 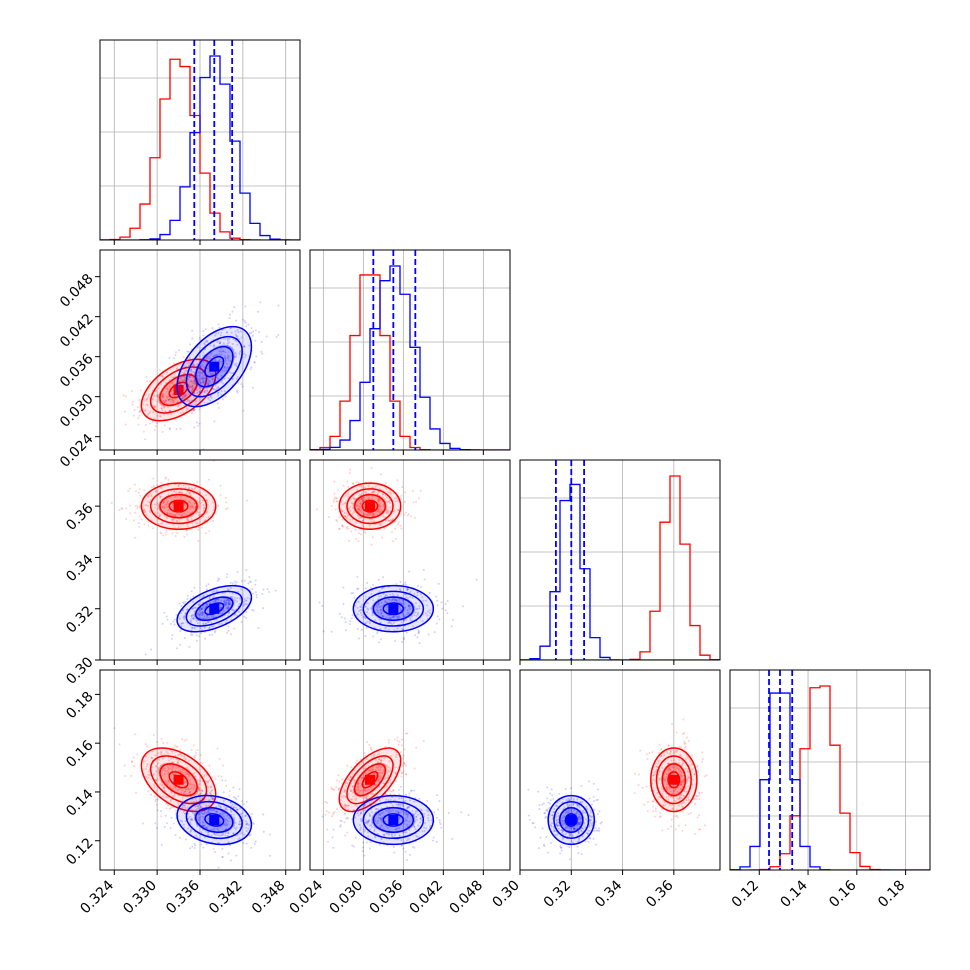 I want to click on contour-blue, so click(x=214, y=366).